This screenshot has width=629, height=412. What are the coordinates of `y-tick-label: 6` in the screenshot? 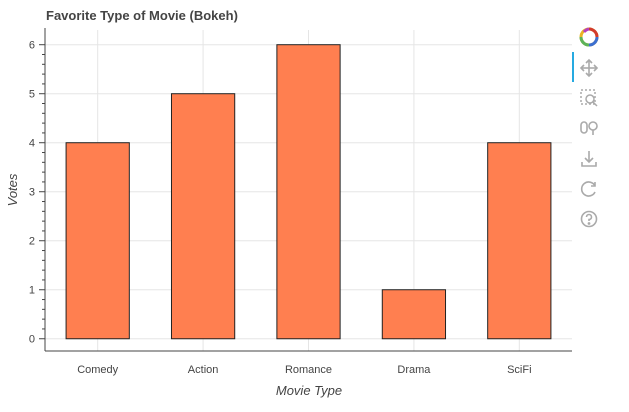 It's located at (32, 46).